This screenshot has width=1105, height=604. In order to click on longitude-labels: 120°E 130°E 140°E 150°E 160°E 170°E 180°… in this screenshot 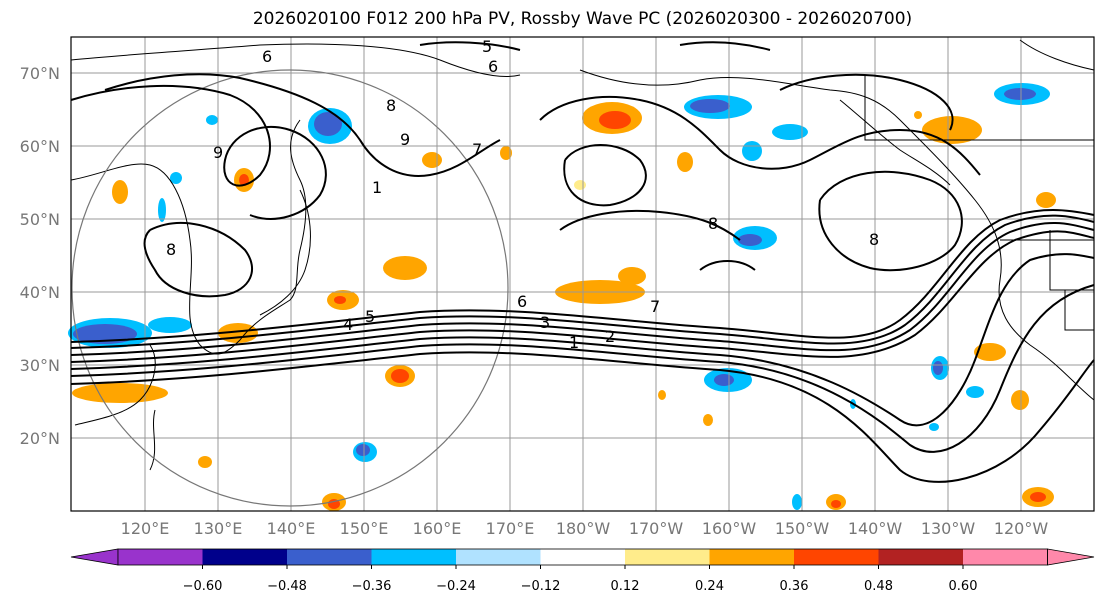, I will do `click(585, 528)`.